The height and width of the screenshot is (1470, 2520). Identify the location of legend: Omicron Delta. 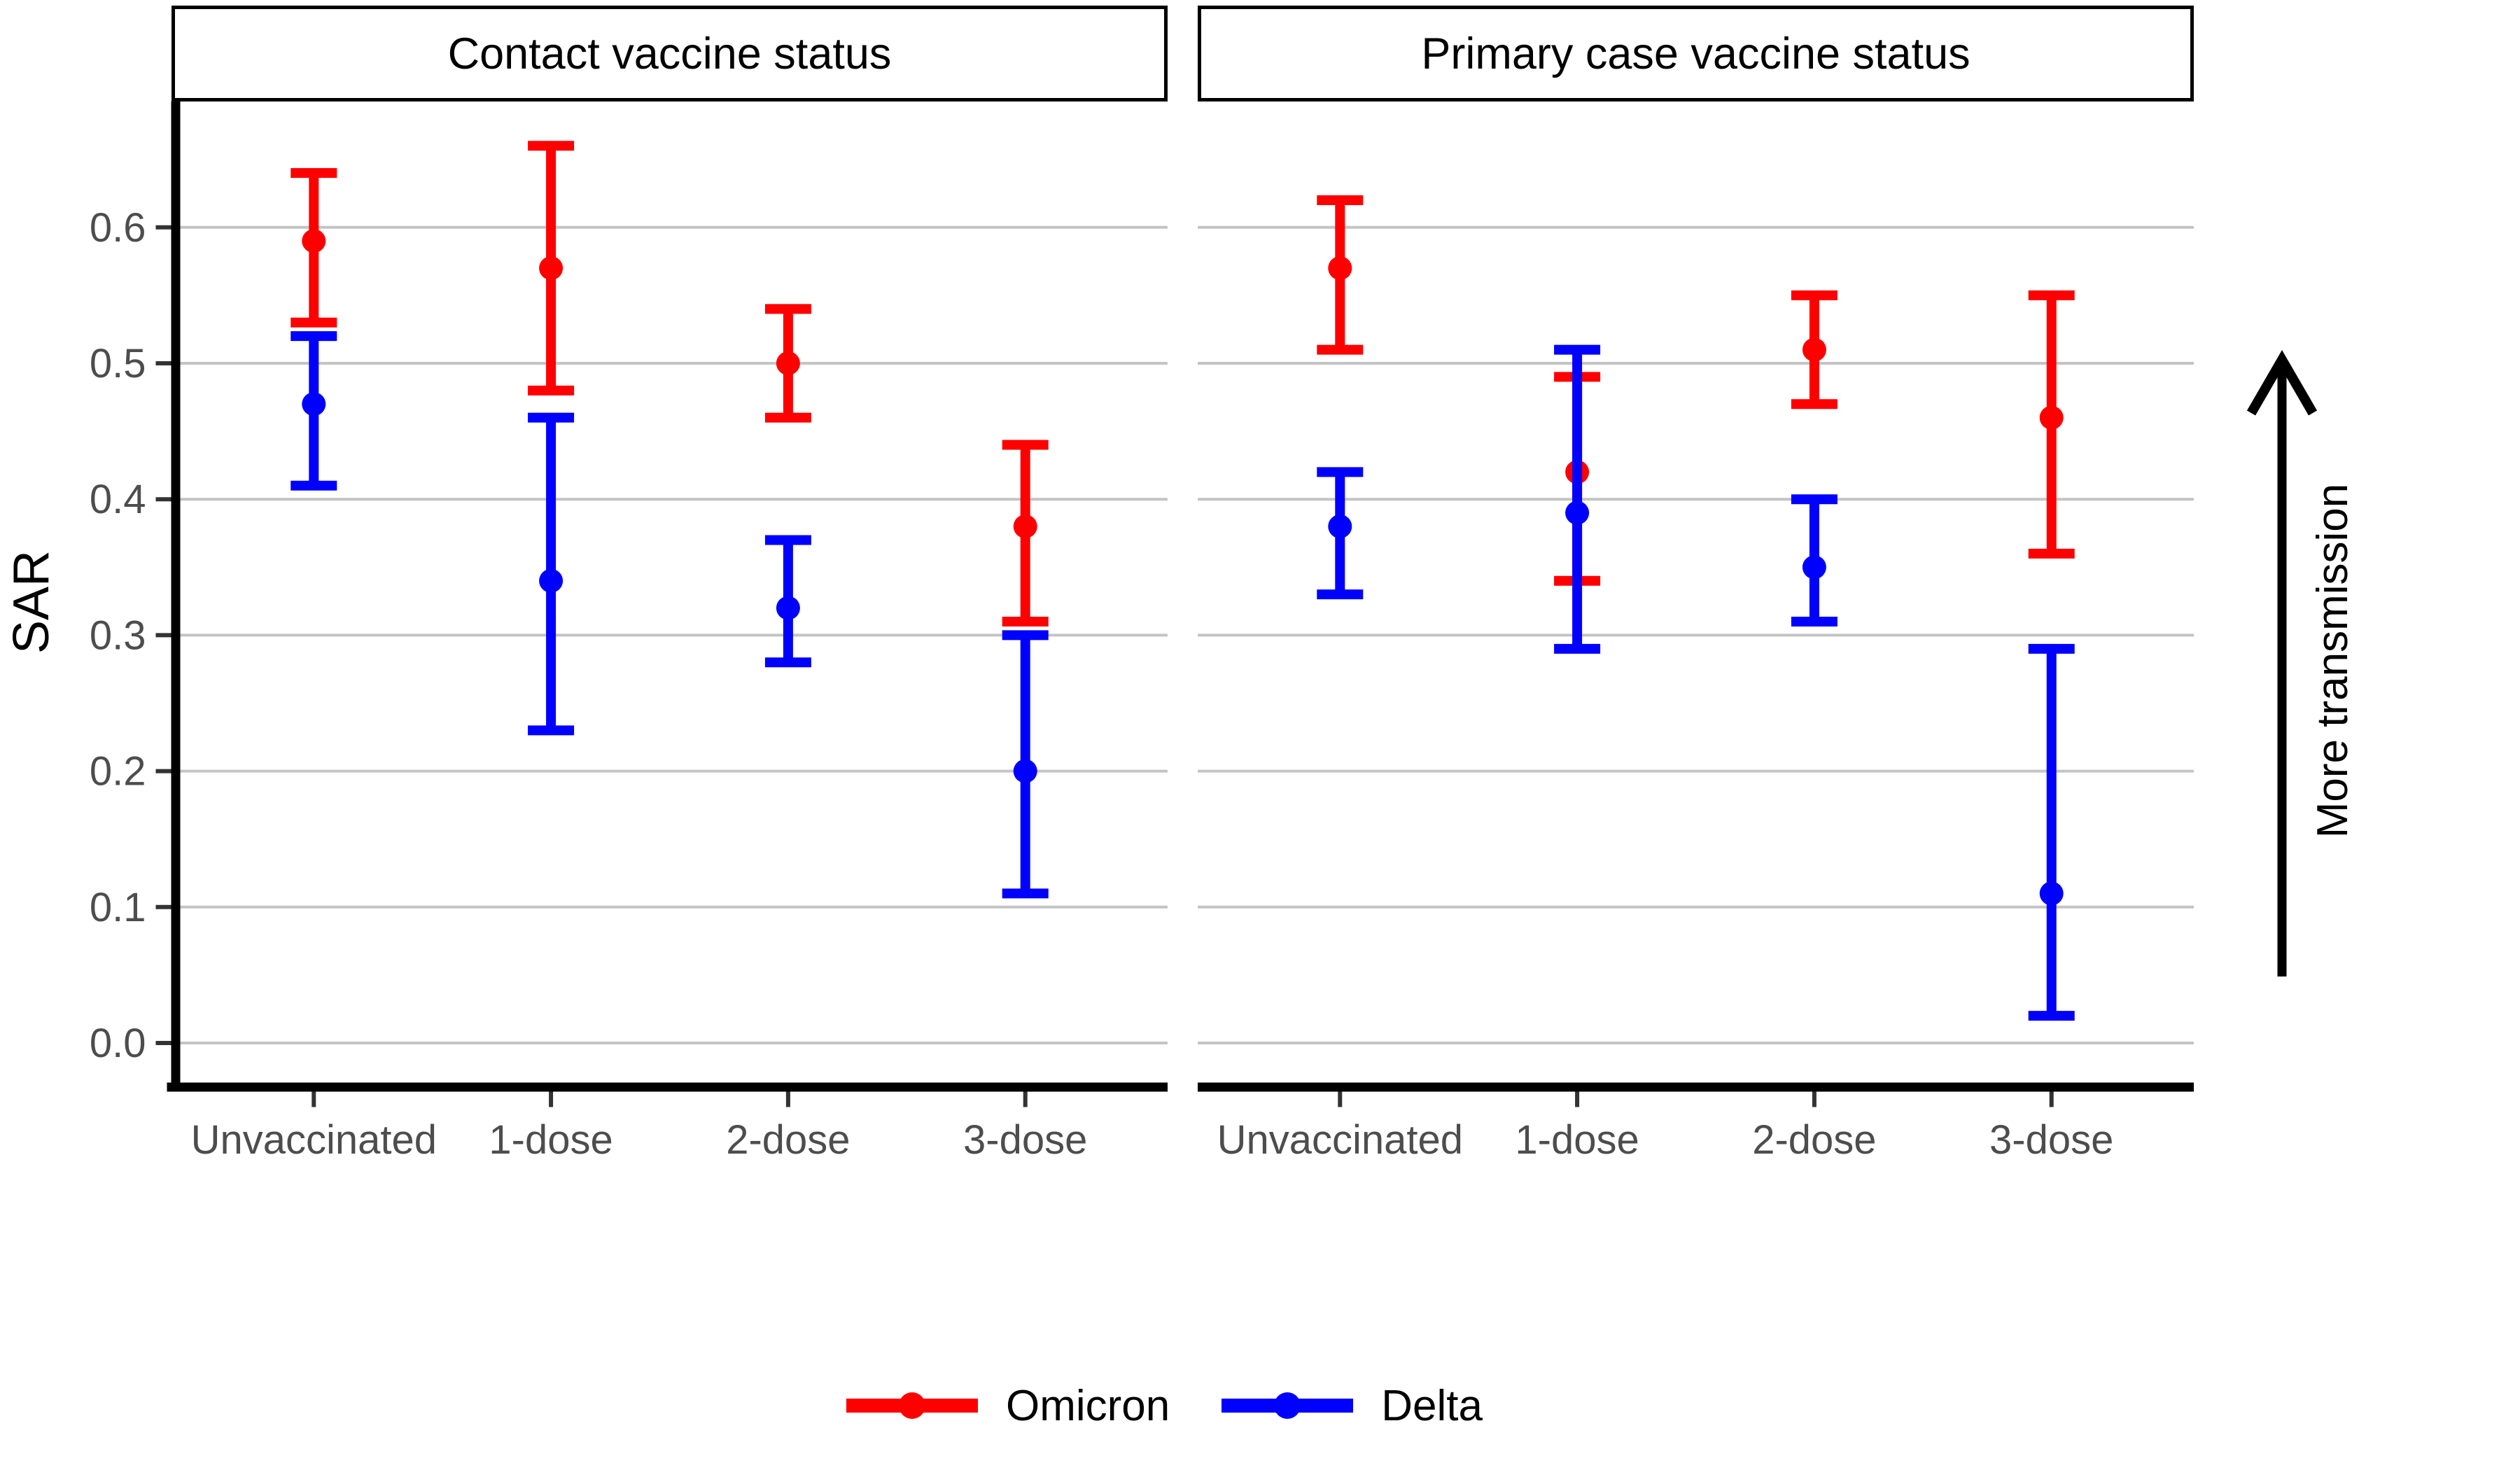
(1163, 1405).